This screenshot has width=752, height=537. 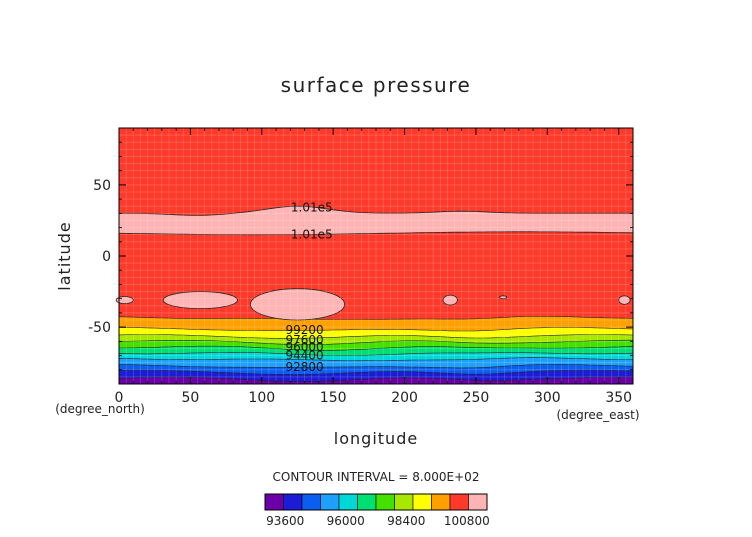 What do you see at coordinates (305, 356) in the screenshot?
I see `contour-label: 94400` at bounding box center [305, 356].